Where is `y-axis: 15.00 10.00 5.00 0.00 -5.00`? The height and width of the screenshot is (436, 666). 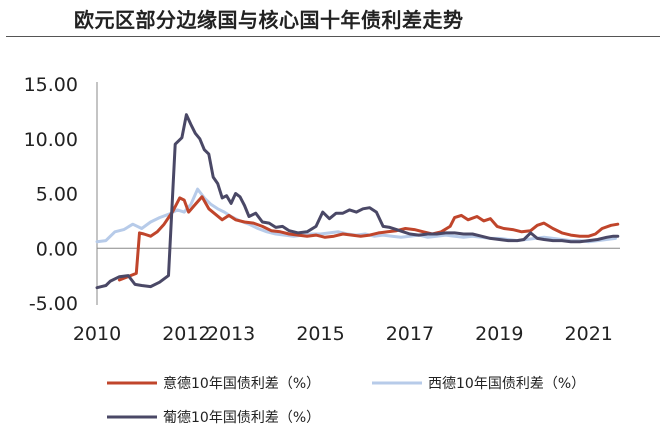
y-axis: 15.00 10.00 5.00 0.00 -5.00 is located at coordinates (61, 194).